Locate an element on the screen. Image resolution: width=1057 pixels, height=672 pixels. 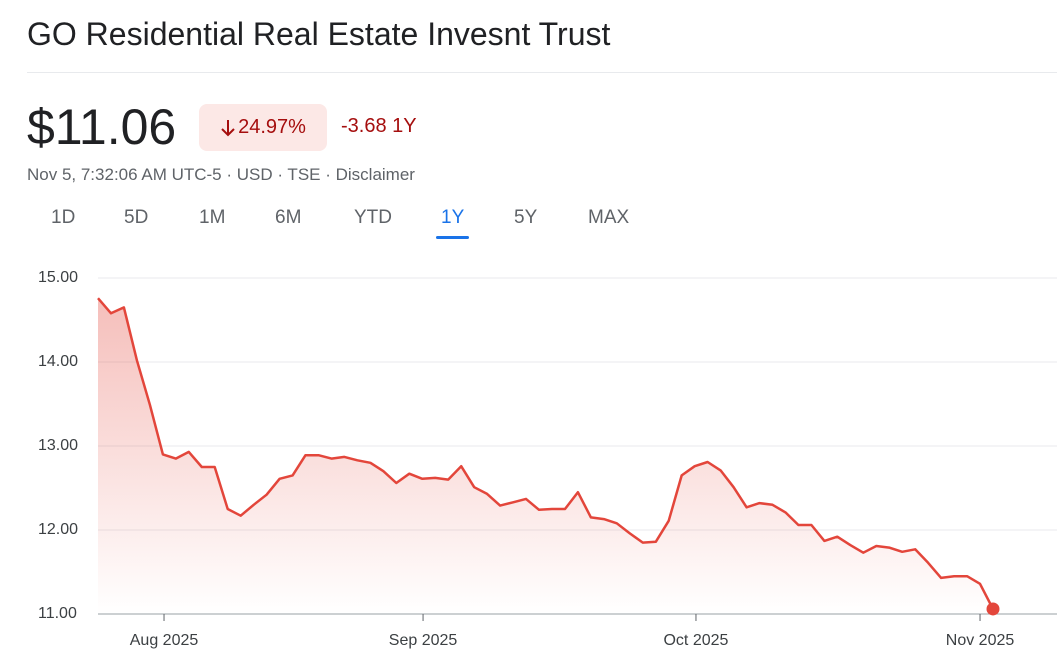
range-tab: 1Y is located at coordinates (452, 222).